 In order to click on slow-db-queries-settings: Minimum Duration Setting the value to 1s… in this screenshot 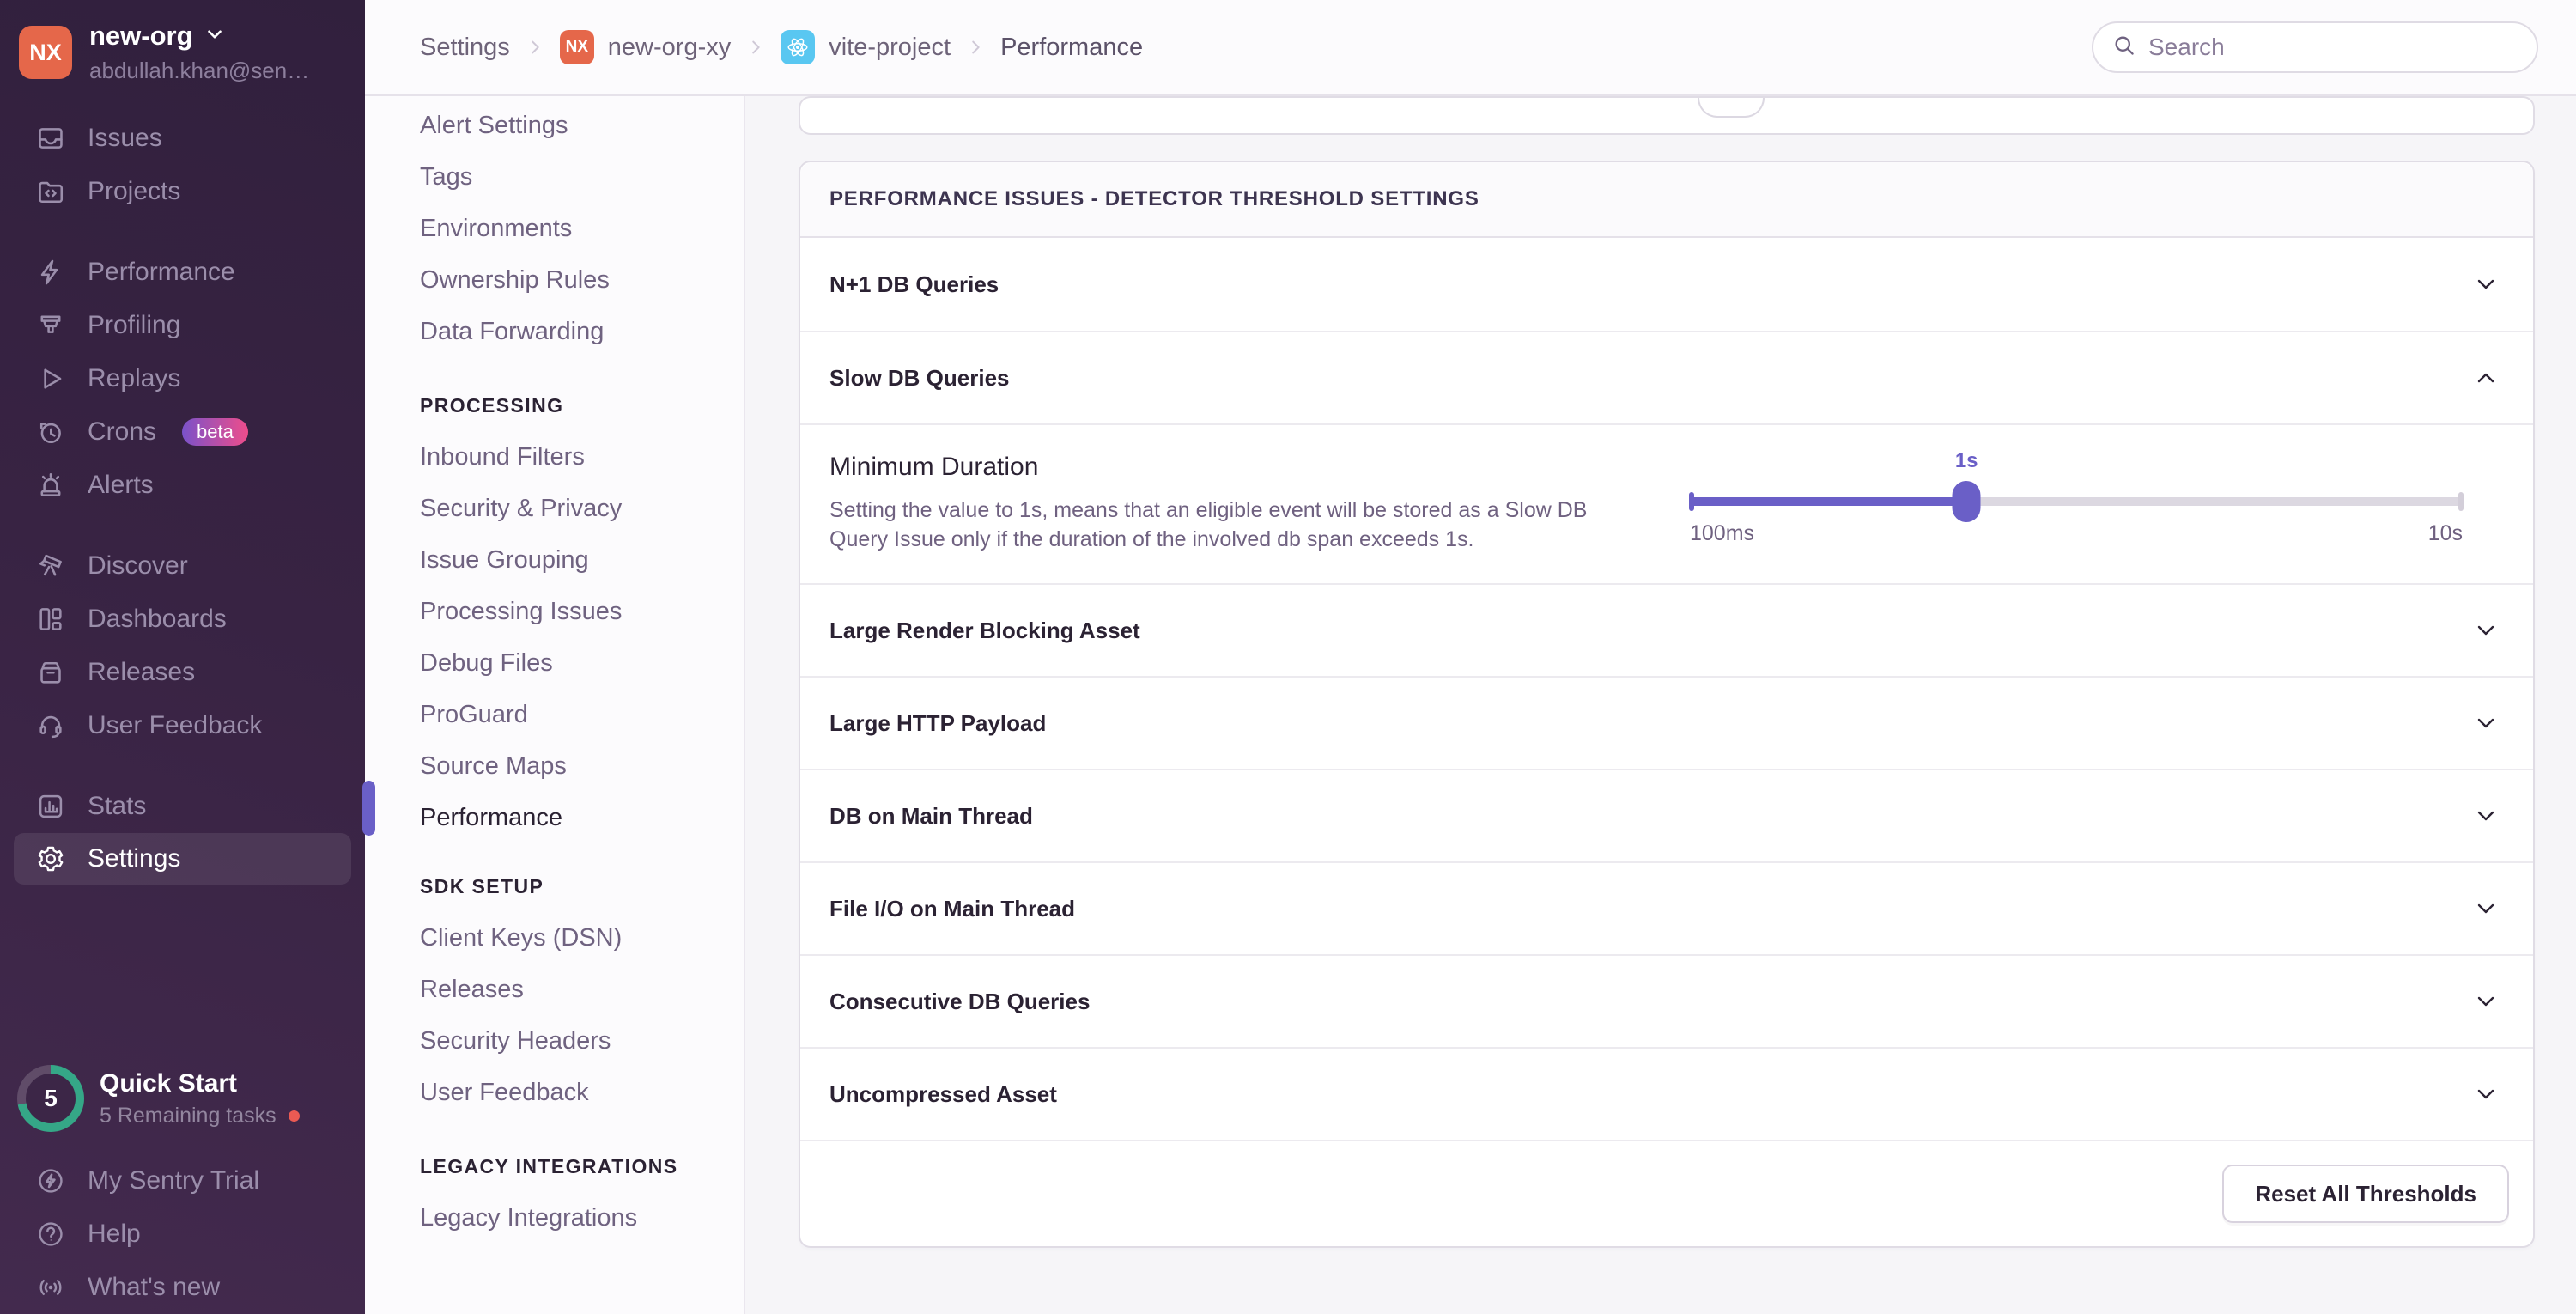, I will do `click(1667, 503)`.